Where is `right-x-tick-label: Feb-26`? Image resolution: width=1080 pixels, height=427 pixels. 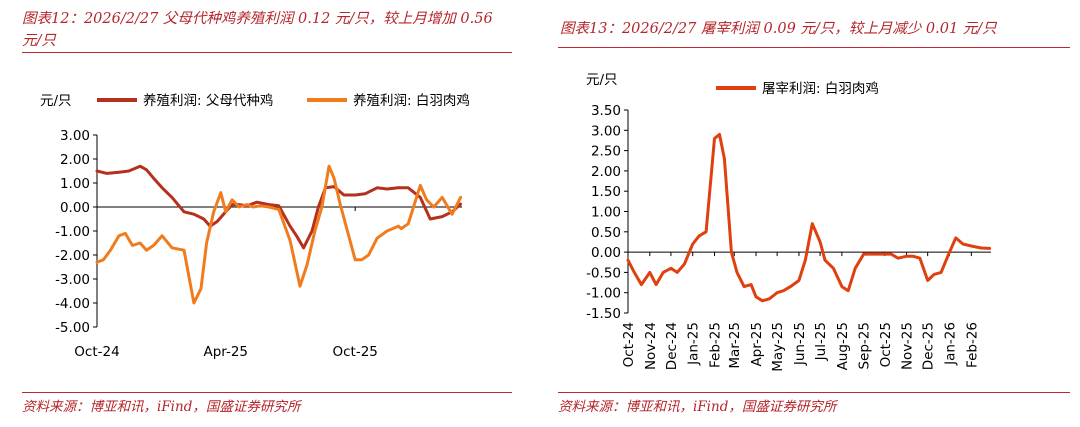
right-x-tick-label: Feb-26 is located at coordinates (972, 345).